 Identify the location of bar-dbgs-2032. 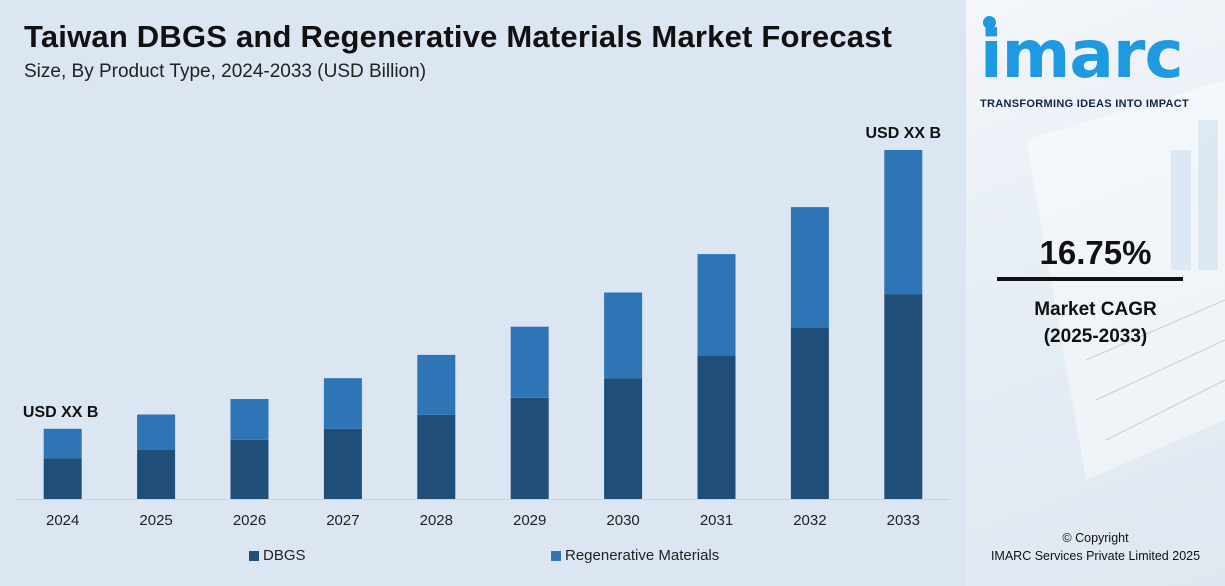
(809, 413).